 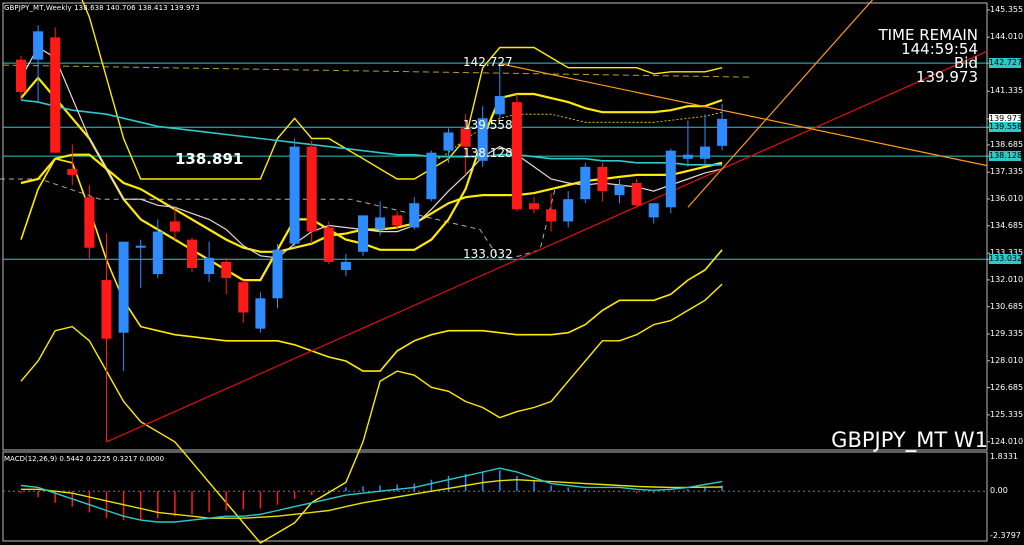 What do you see at coordinates (278, 219) in the screenshot?
I see `stop-dashed` at bounding box center [278, 219].